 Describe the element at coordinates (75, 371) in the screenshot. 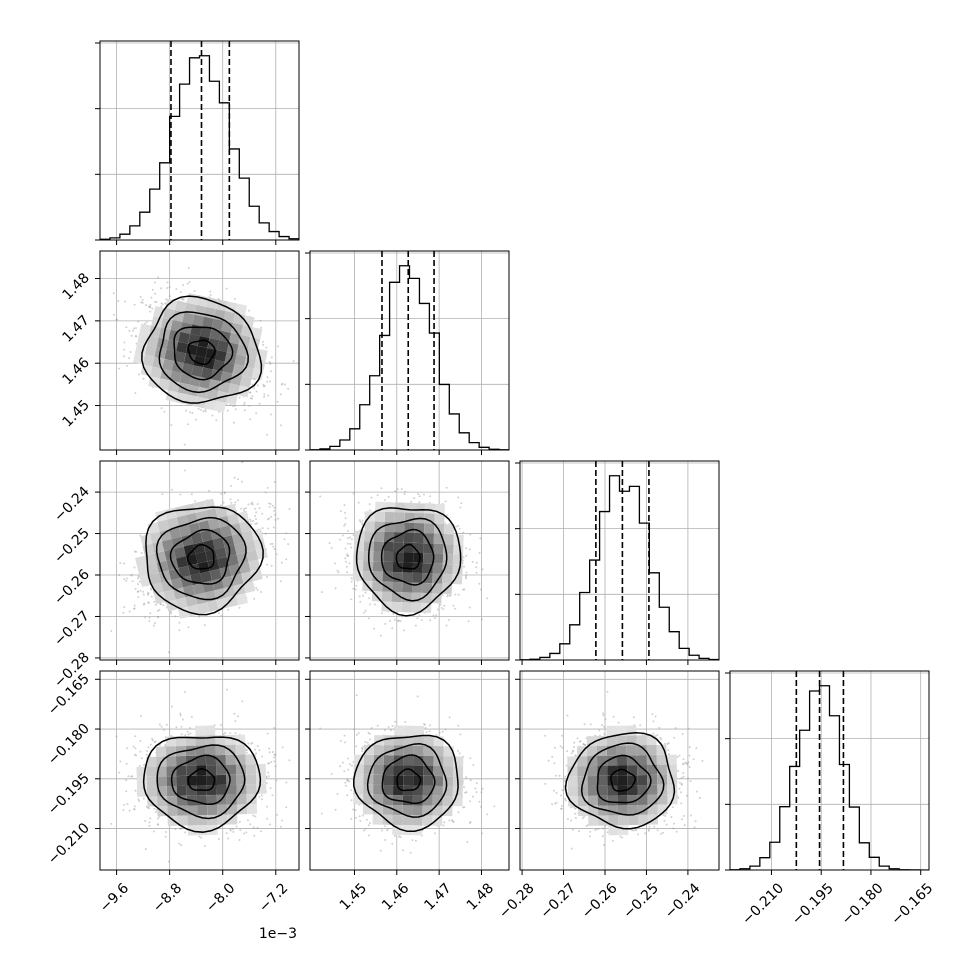

I see `y-tick-label: 1.46` at that location.